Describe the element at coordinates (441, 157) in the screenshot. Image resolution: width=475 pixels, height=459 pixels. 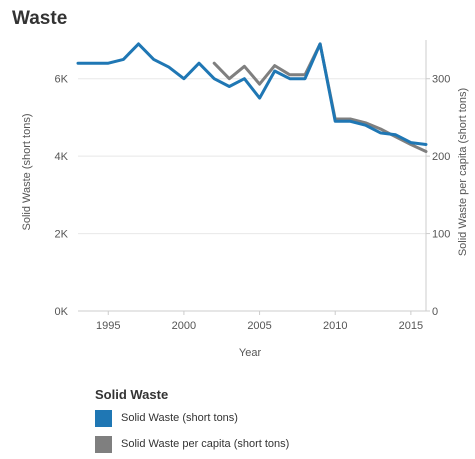
I see `y-right-tick-label: 200` at that location.